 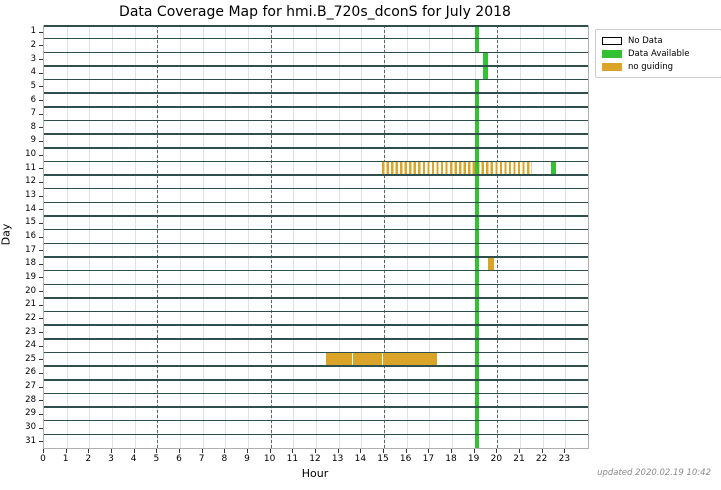 What do you see at coordinates (88, 459) in the screenshot?
I see `x-tick-label: 2` at bounding box center [88, 459].